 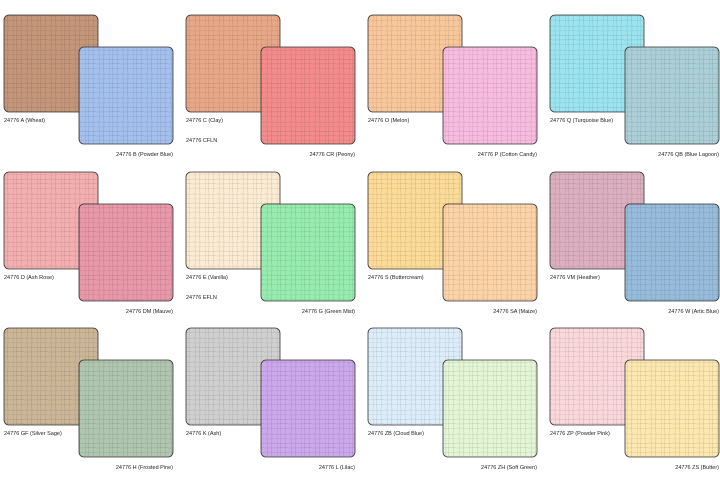 I want to click on swatch-label: 24776 GF (Silver Sage), so click(x=33, y=434).